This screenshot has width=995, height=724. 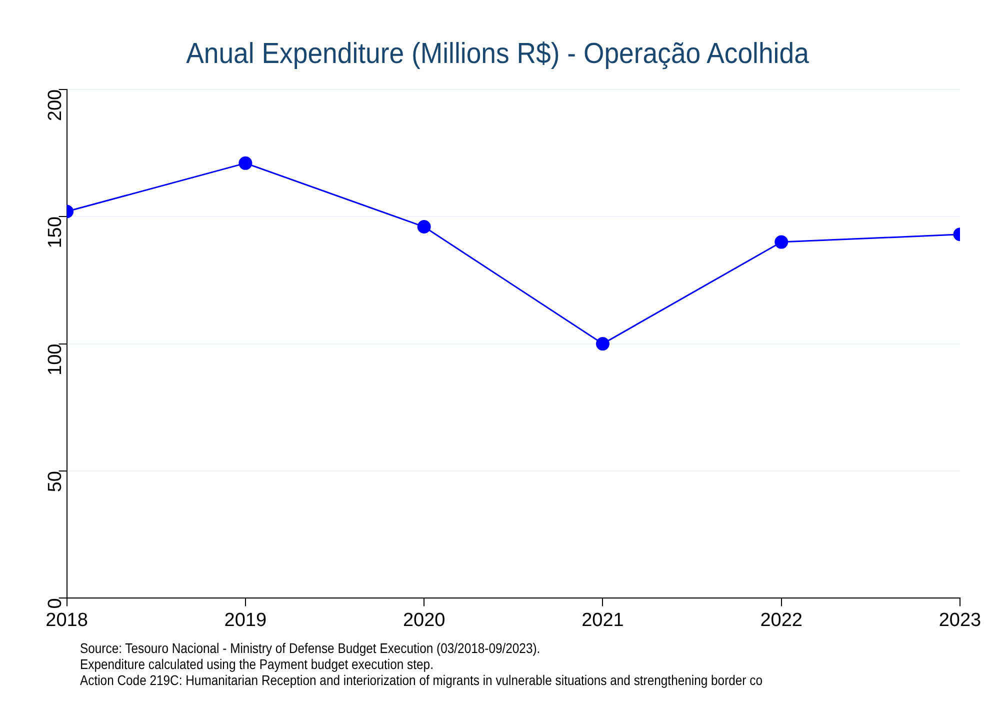 I want to click on x-tick-label: 2019, so click(x=245, y=620).